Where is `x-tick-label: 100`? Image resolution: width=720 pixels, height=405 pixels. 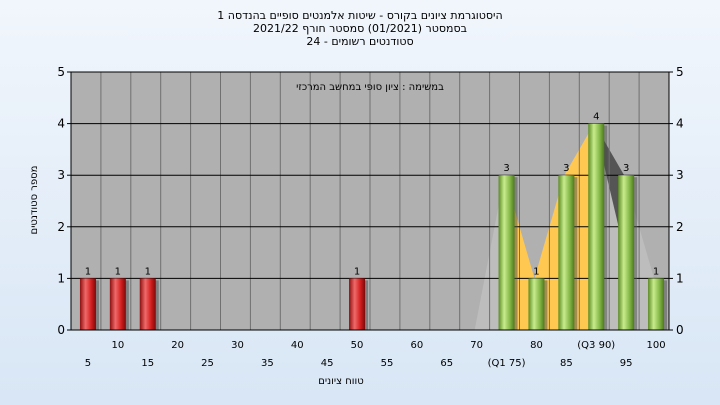 x-tick-label: 100 is located at coordinates (656, 345).